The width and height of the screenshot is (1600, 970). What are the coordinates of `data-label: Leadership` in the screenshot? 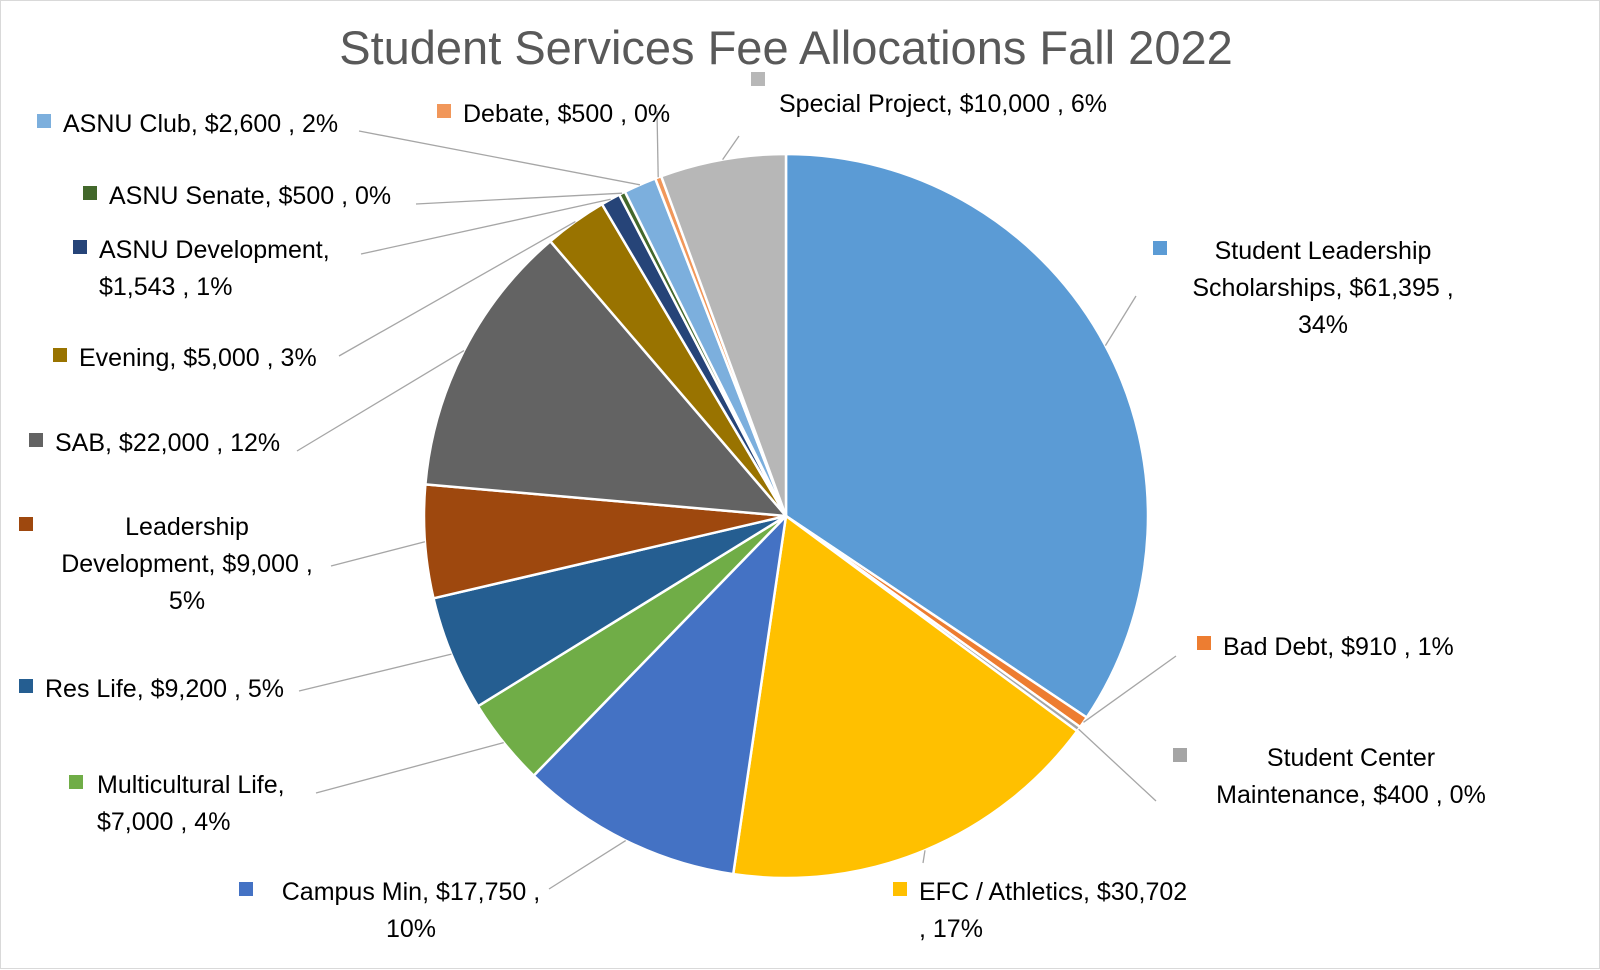 It's located at (187, 527).